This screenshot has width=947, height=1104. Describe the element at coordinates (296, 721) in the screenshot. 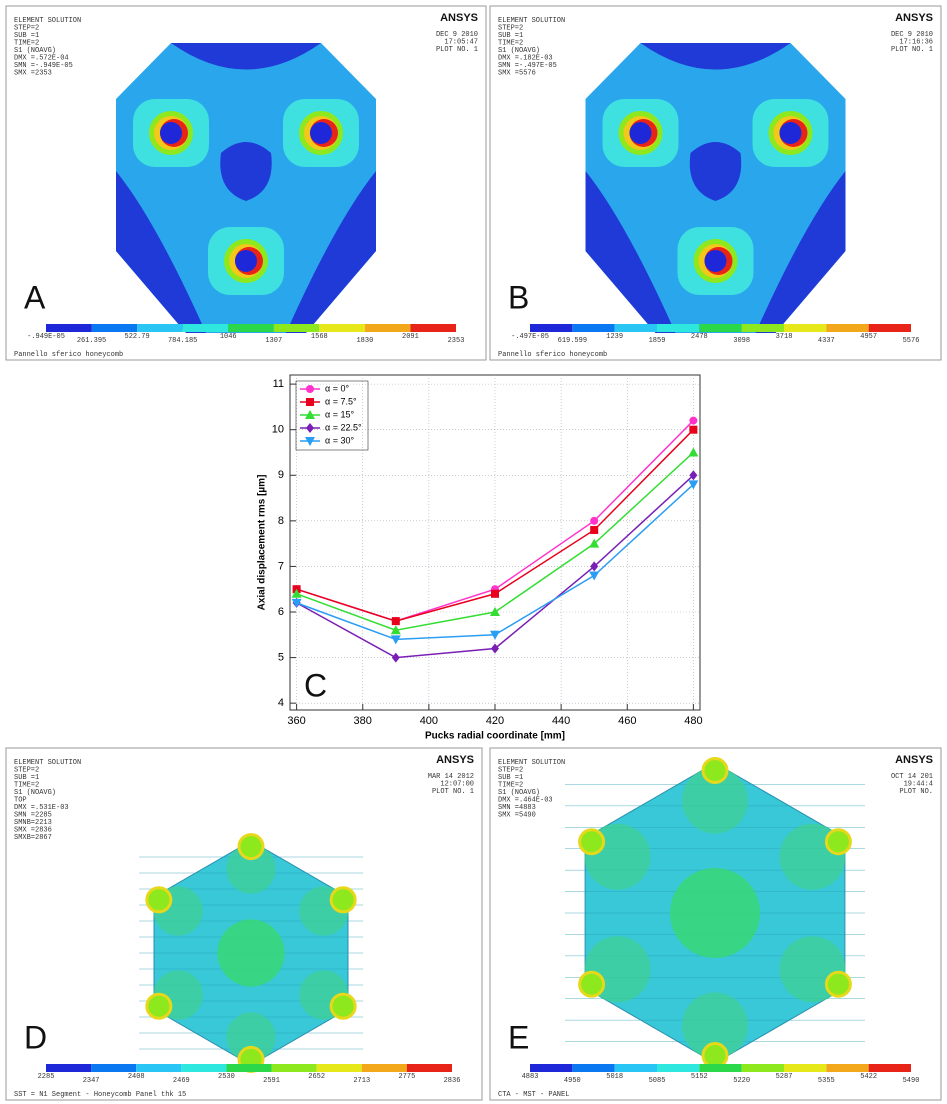

I see `x-tick-label: 360` at that location.